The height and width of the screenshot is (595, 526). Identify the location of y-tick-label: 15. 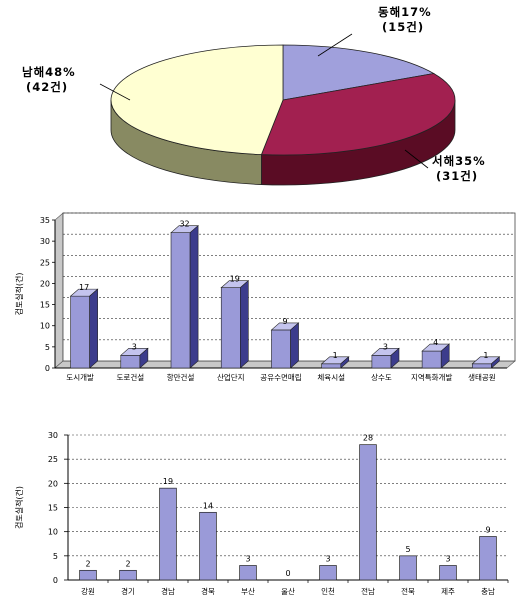
(53, 508).